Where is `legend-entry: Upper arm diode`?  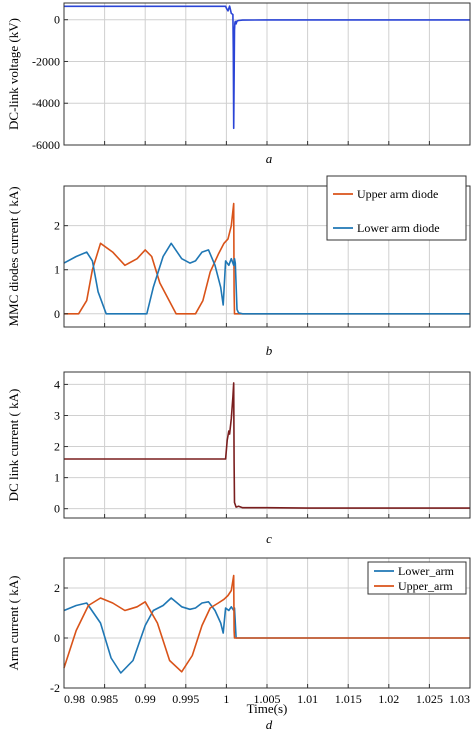 legend-entry: Upper arm diode is located at coordinates (397, 194).